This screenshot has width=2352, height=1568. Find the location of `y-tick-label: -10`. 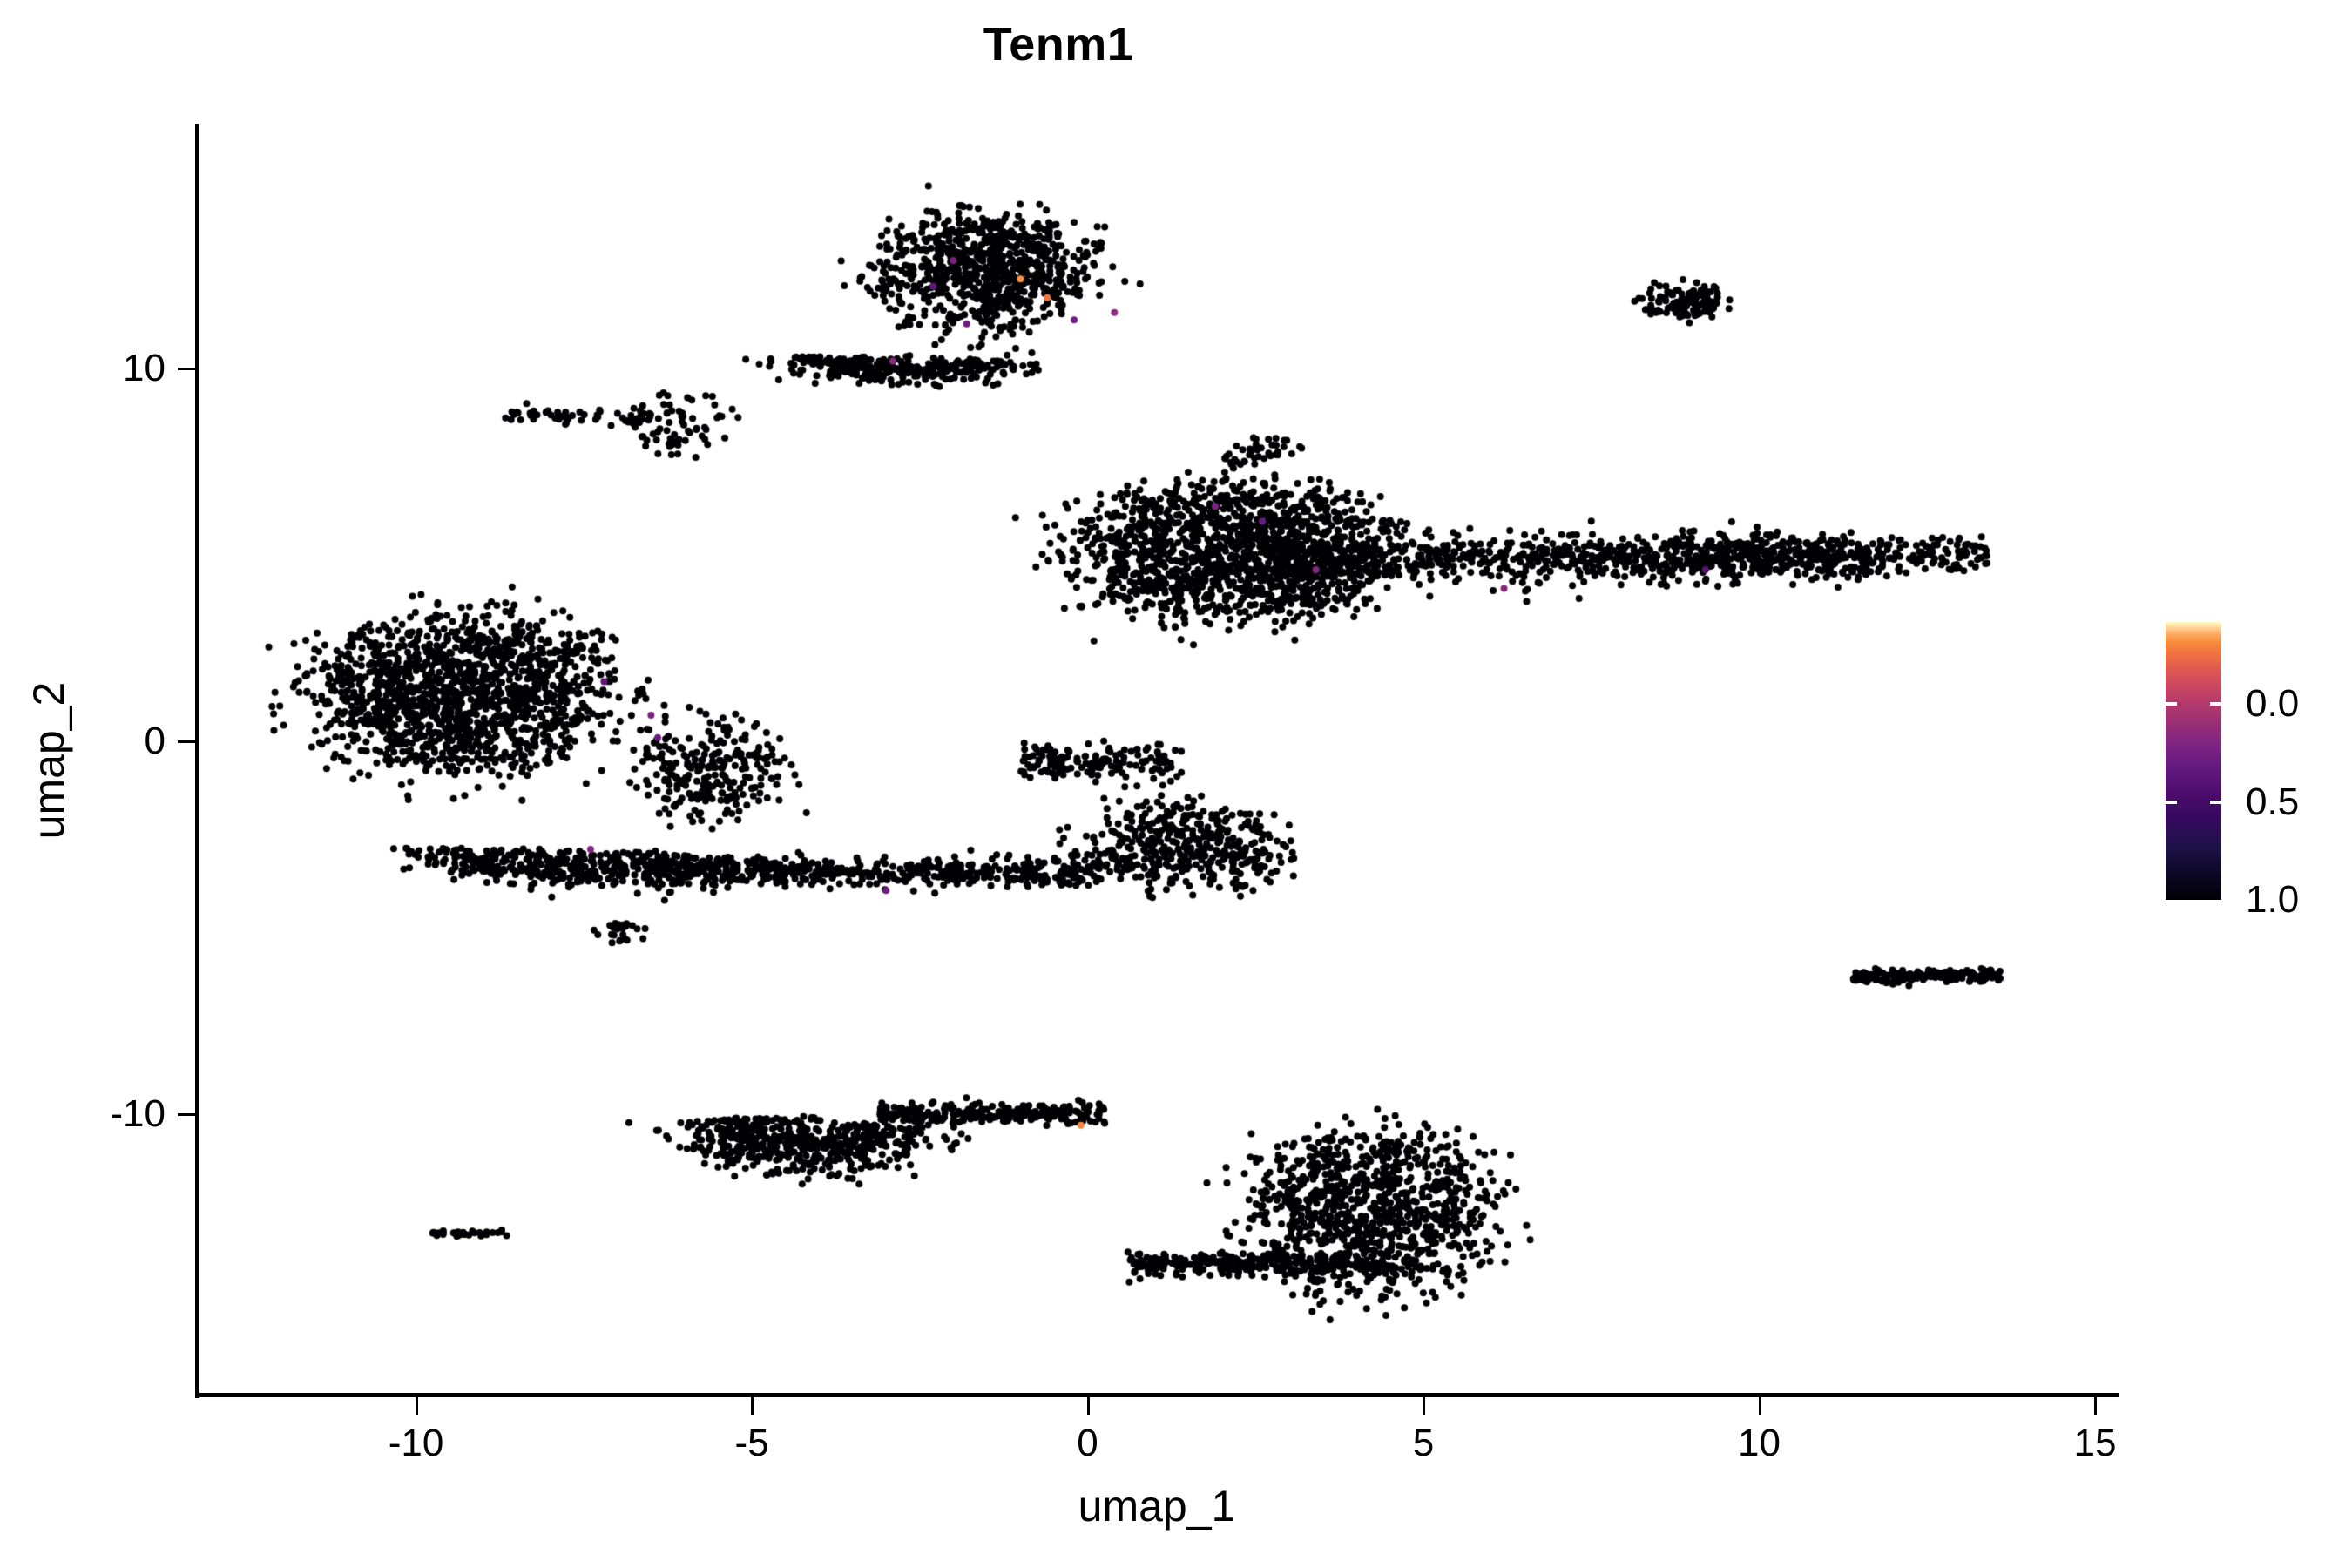

y-tick-label: -10 is located at coordinates (138, 1113).